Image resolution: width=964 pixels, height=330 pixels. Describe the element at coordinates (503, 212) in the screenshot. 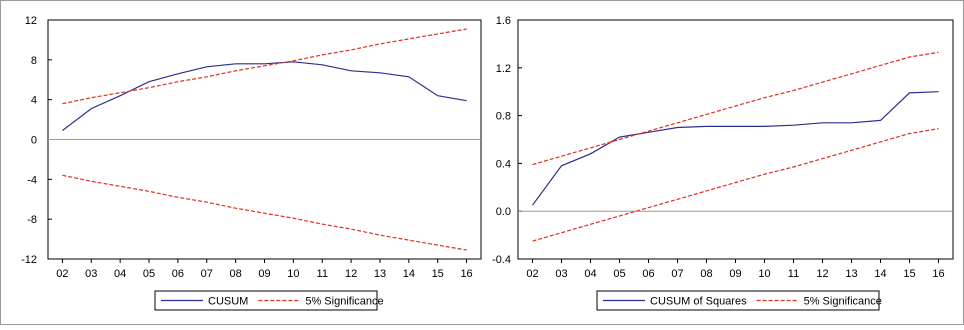

I see `y-tick-label: 0.0` at that location.